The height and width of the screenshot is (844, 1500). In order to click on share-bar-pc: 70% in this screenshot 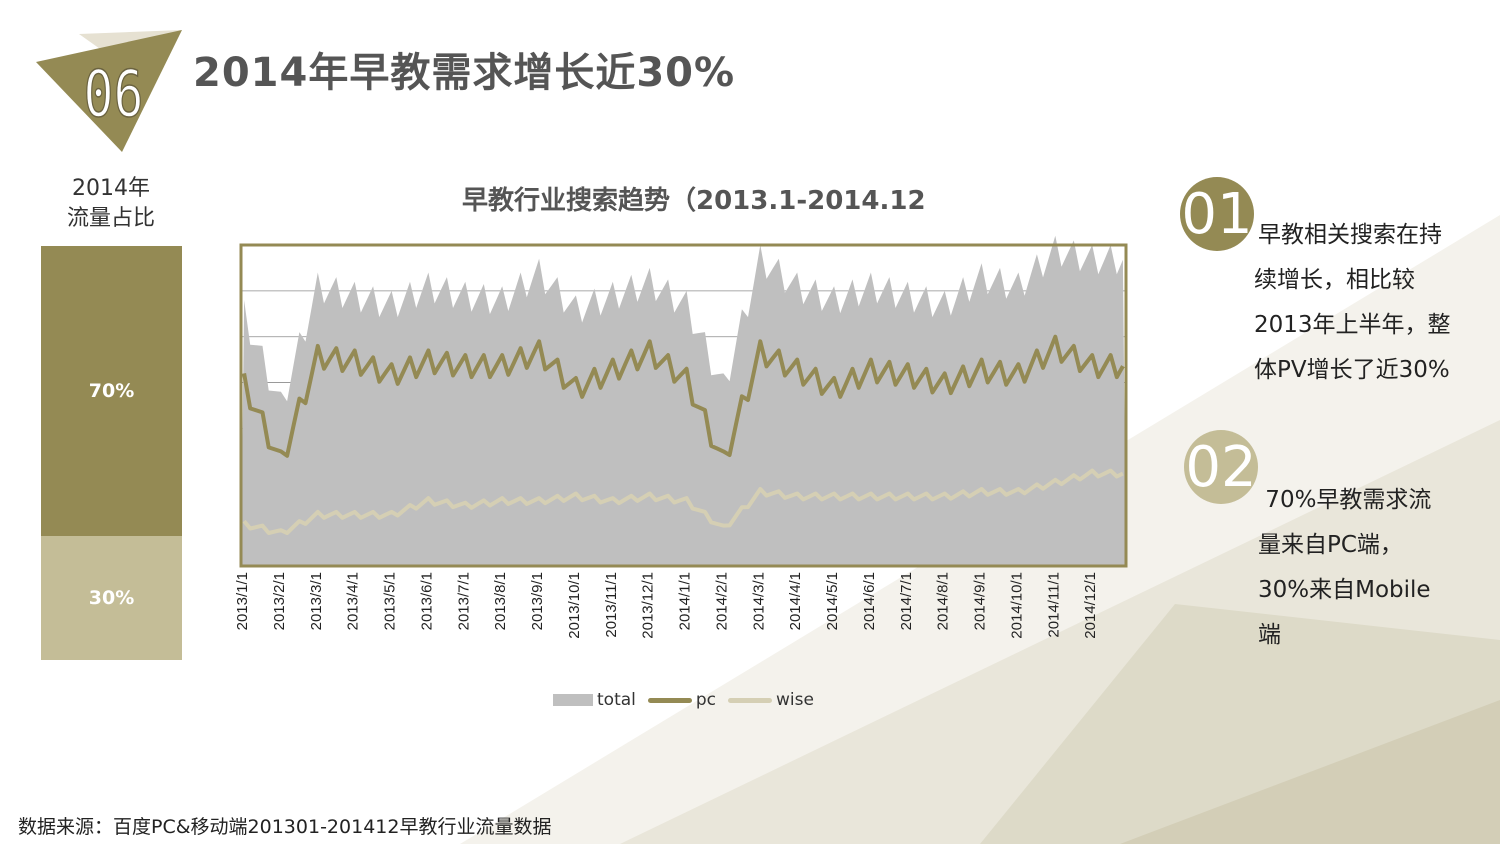, I will do `click(111, 391)`.